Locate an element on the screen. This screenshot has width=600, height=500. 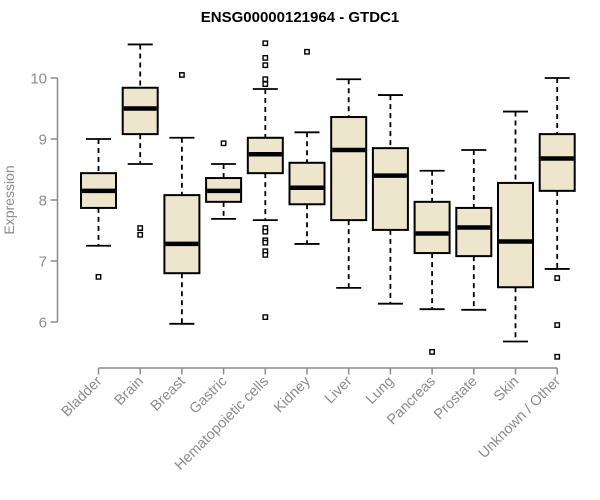
boxplot-breast is located at coordinates (182, 198).